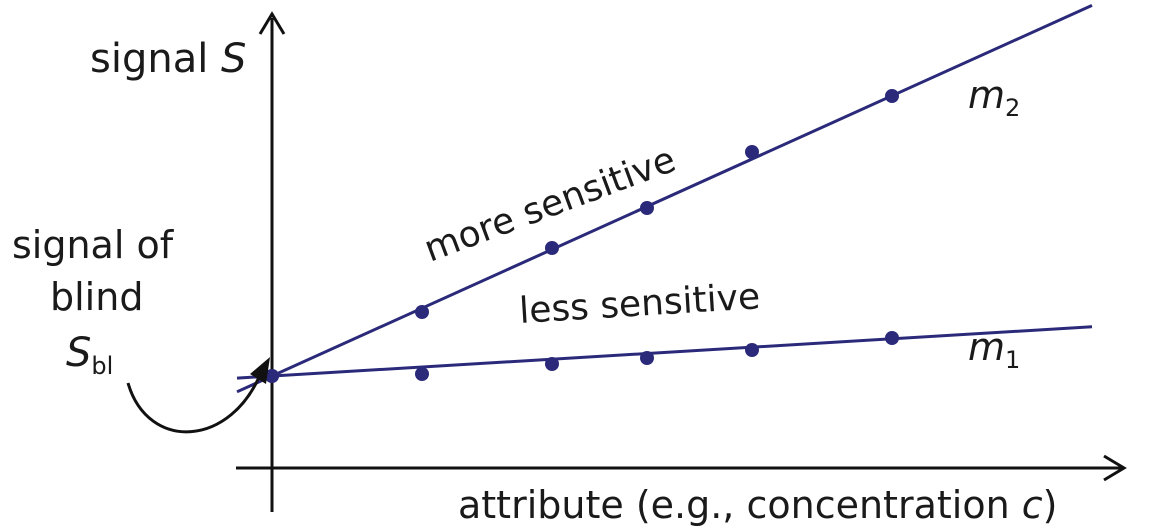 This screenshot has width=1169, height=529. What do you see at coordinates (1012, 108) in the screenshot?
I see `m2-sub: 2` at bounding box center [1012, 108].